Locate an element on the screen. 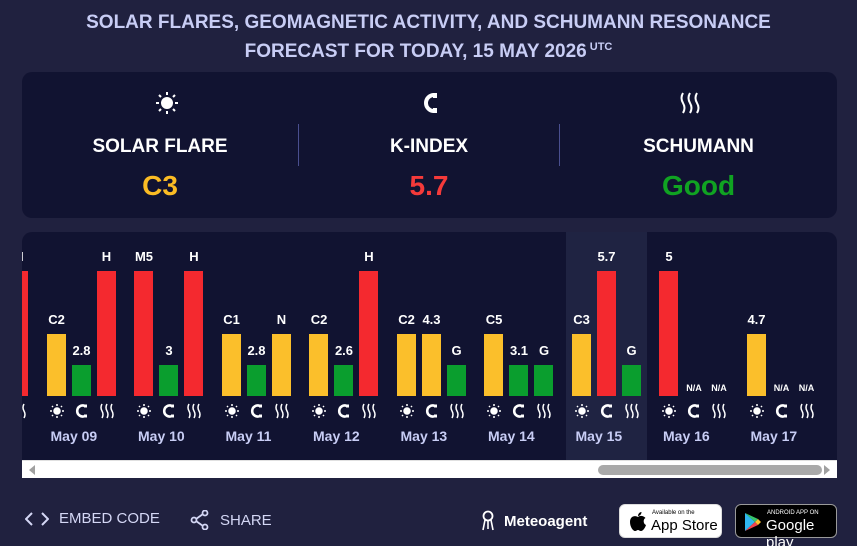  bar-label-kindex: 3 is located at coordinates (169, 350).